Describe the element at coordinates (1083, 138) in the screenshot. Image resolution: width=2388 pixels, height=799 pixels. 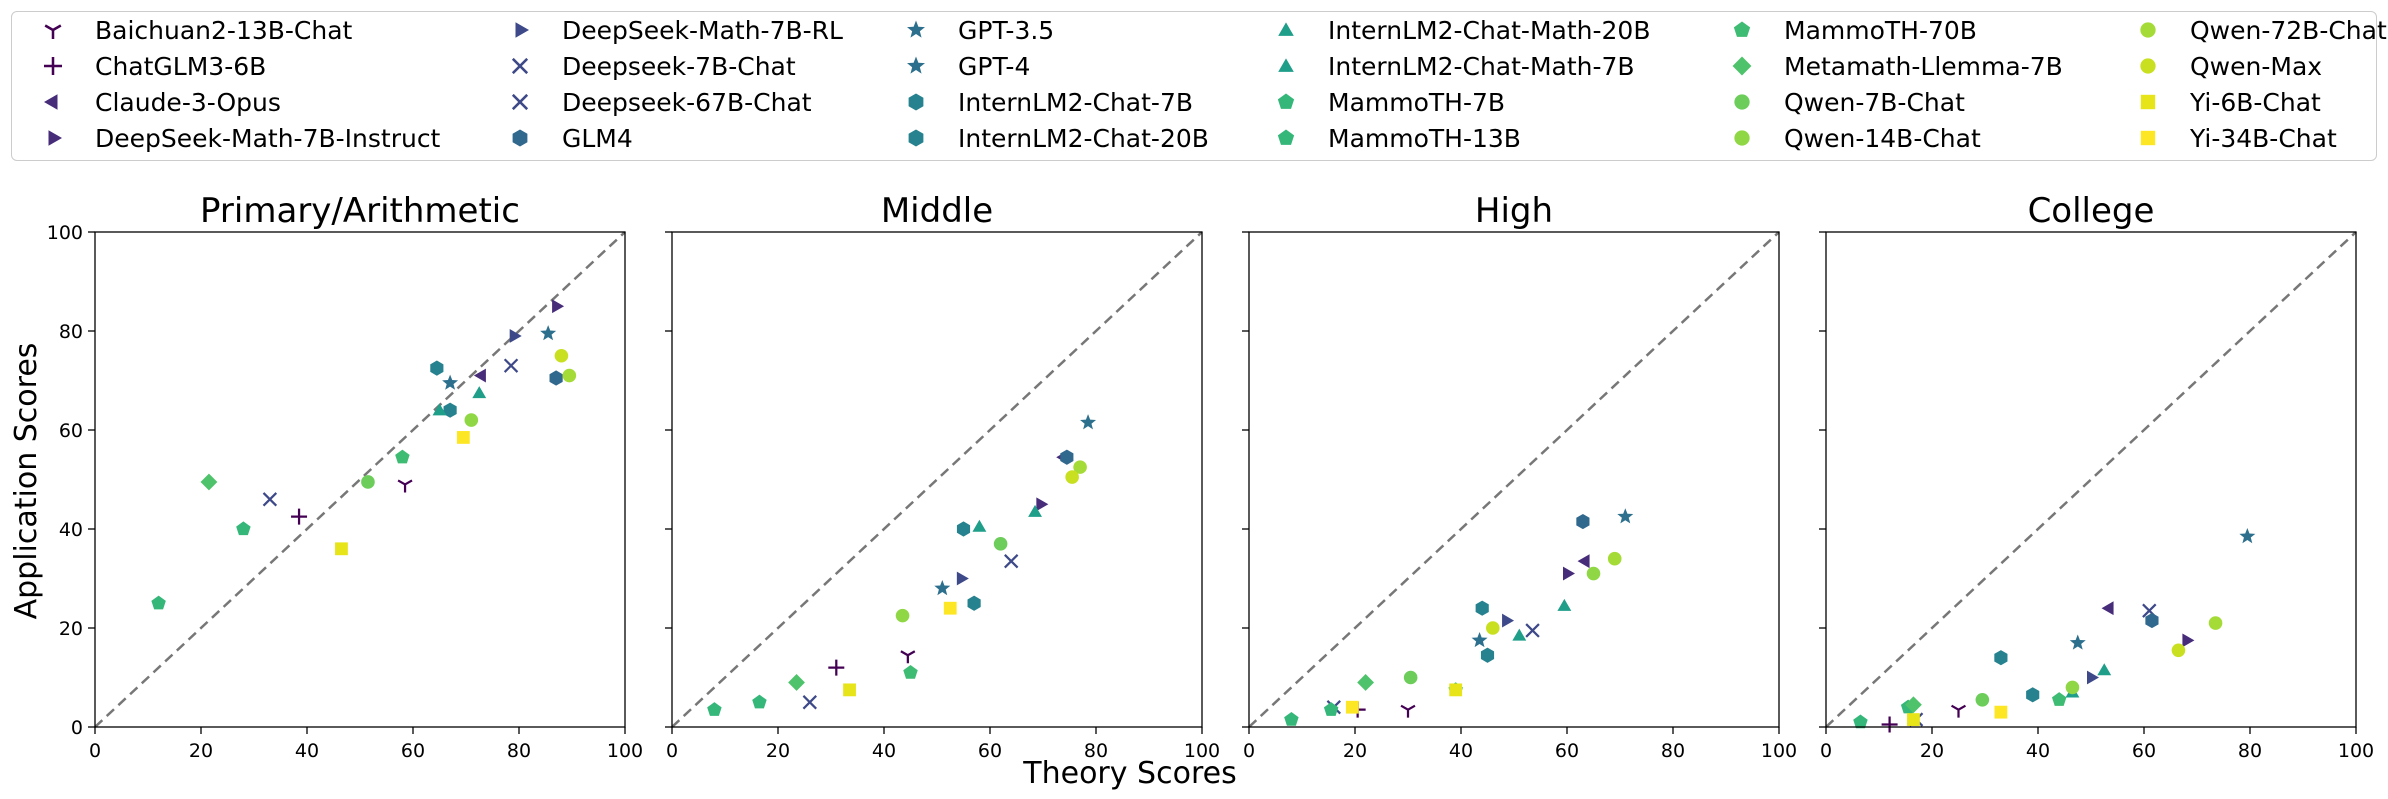
I see `legend-label: InternLM2-Chat-20B` at that location.